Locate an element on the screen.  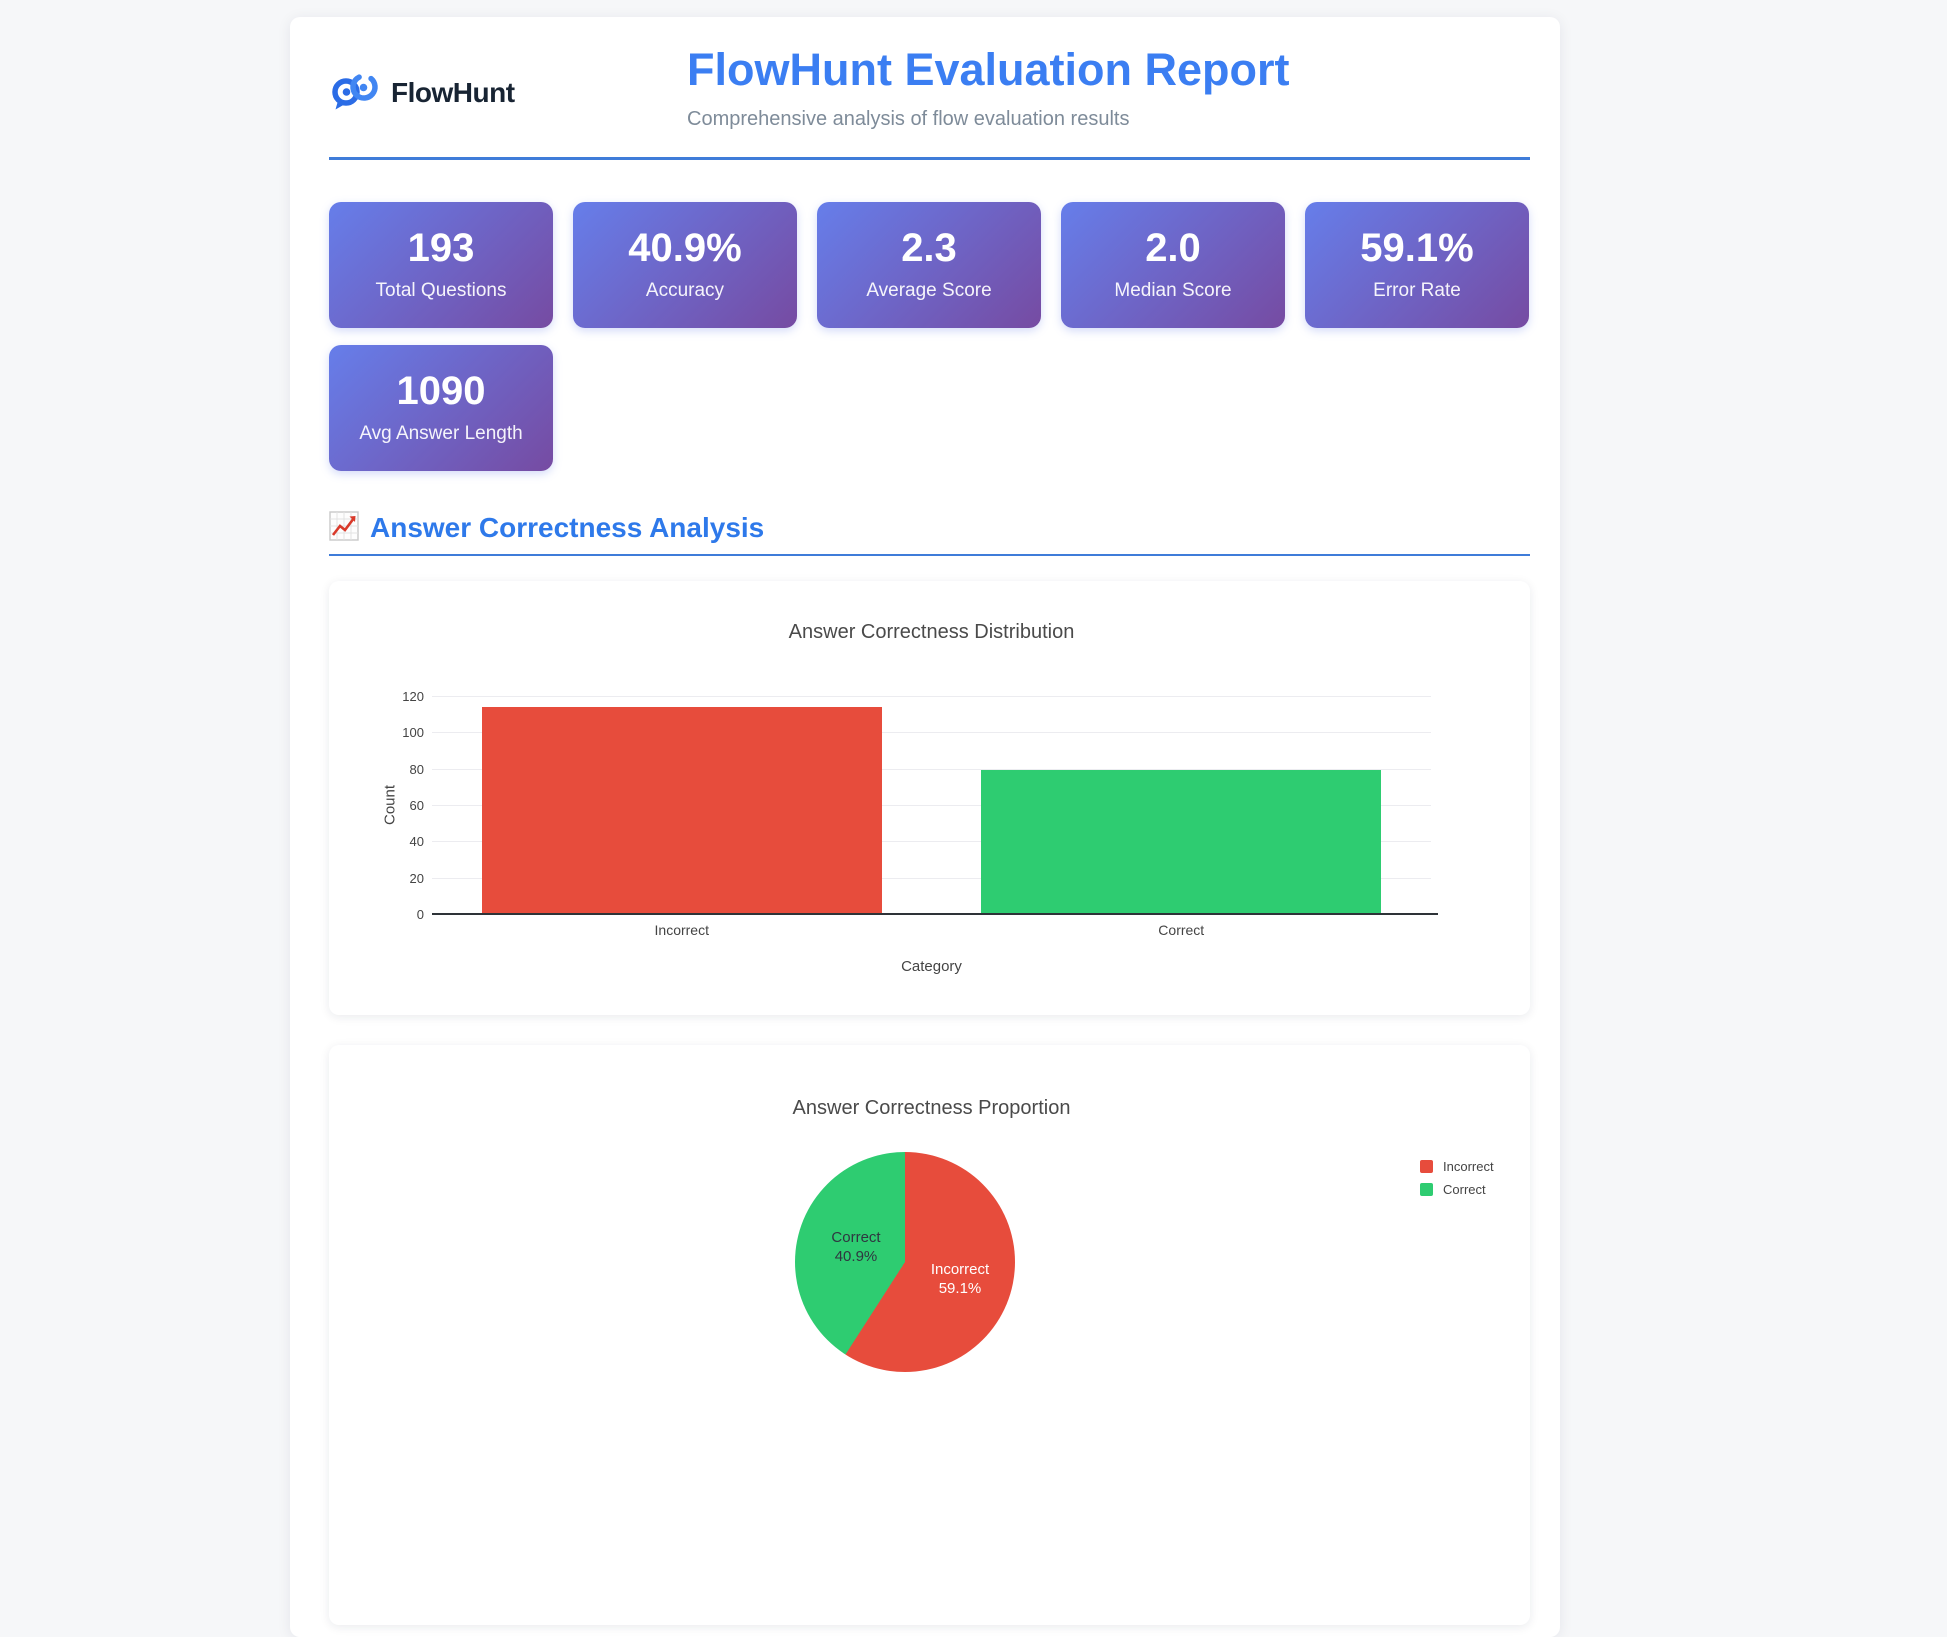
stat-card-avg-answer-length: 1090 Avg Answer Length is located at coordinates (441, 408).